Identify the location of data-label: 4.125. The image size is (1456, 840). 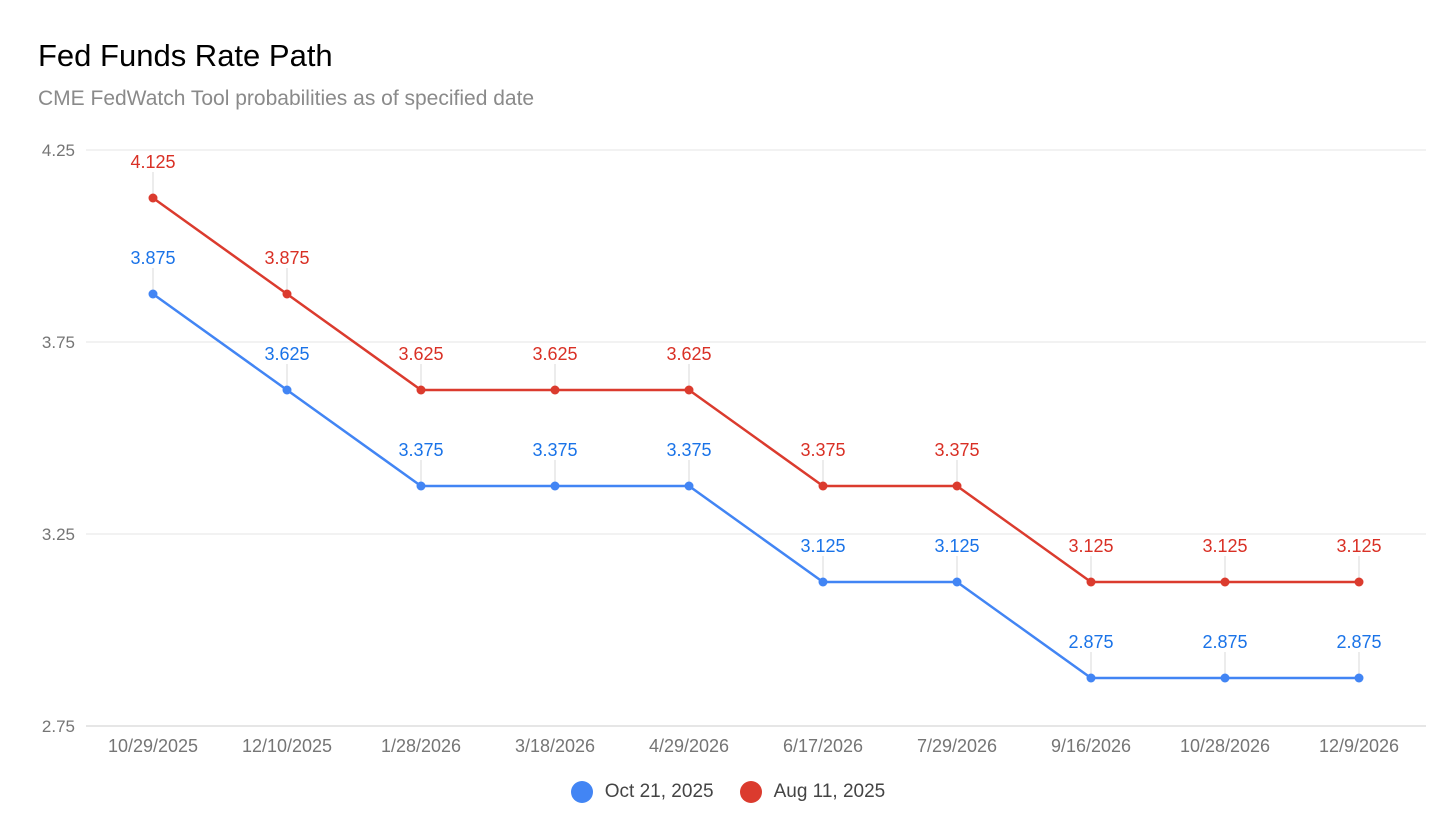
(152, 162).